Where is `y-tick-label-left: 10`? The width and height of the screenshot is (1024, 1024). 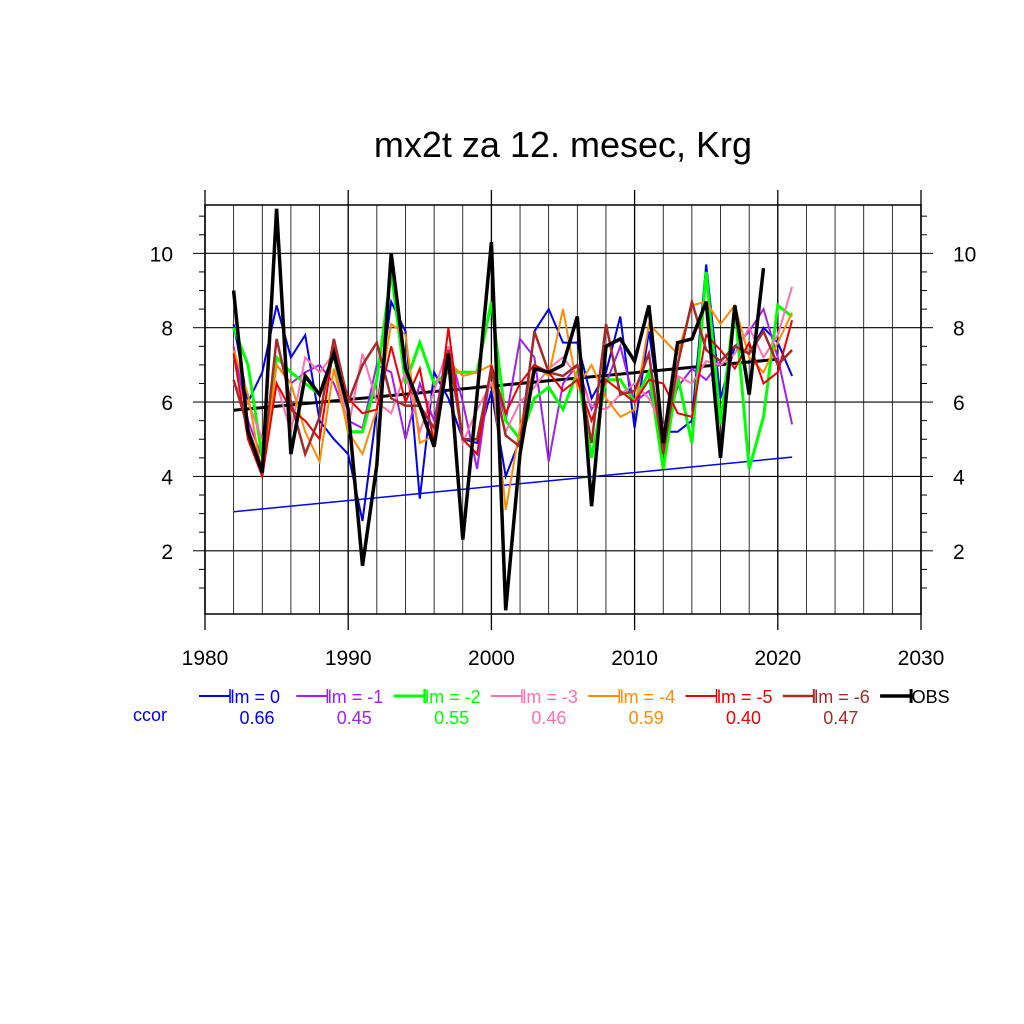
y-tick-label-left: 10 is located at coordinates (161, 254).